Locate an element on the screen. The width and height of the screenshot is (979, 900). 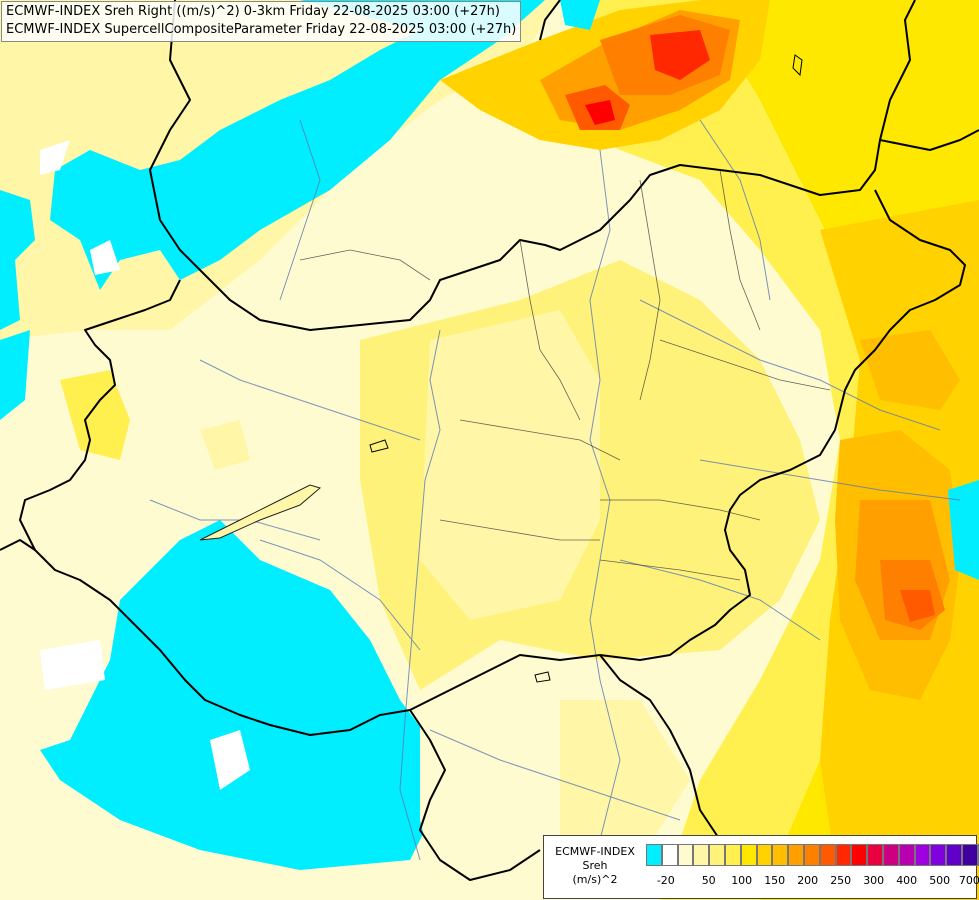
legend-label: ECMWF-INDEX Sreh (m/s)^2 is located at coordinates (595, 866).